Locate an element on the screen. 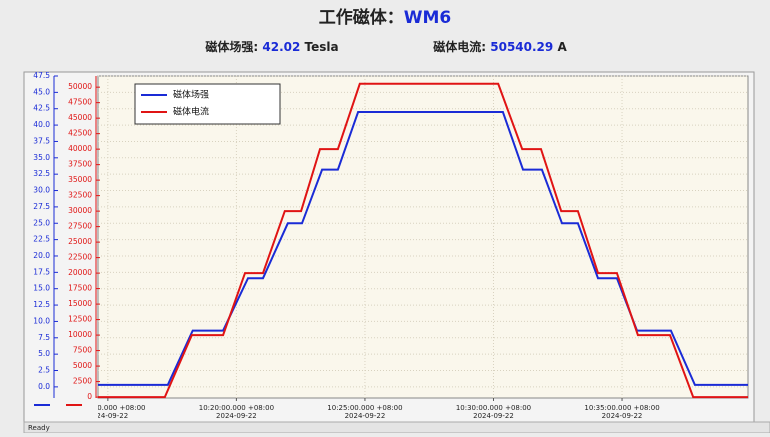 This screenshot has height=437, width=770. y-tick-label: 20.0 is located at coordinates (41, 255).